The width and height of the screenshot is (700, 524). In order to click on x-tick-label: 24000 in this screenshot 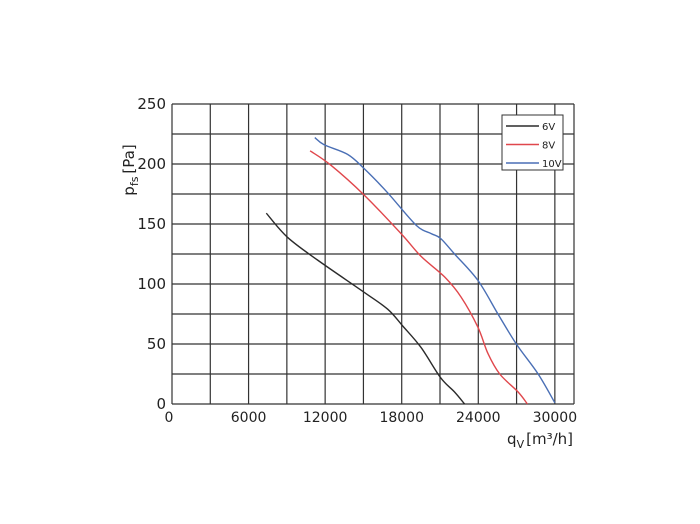, I will do `click(478, 418)`.